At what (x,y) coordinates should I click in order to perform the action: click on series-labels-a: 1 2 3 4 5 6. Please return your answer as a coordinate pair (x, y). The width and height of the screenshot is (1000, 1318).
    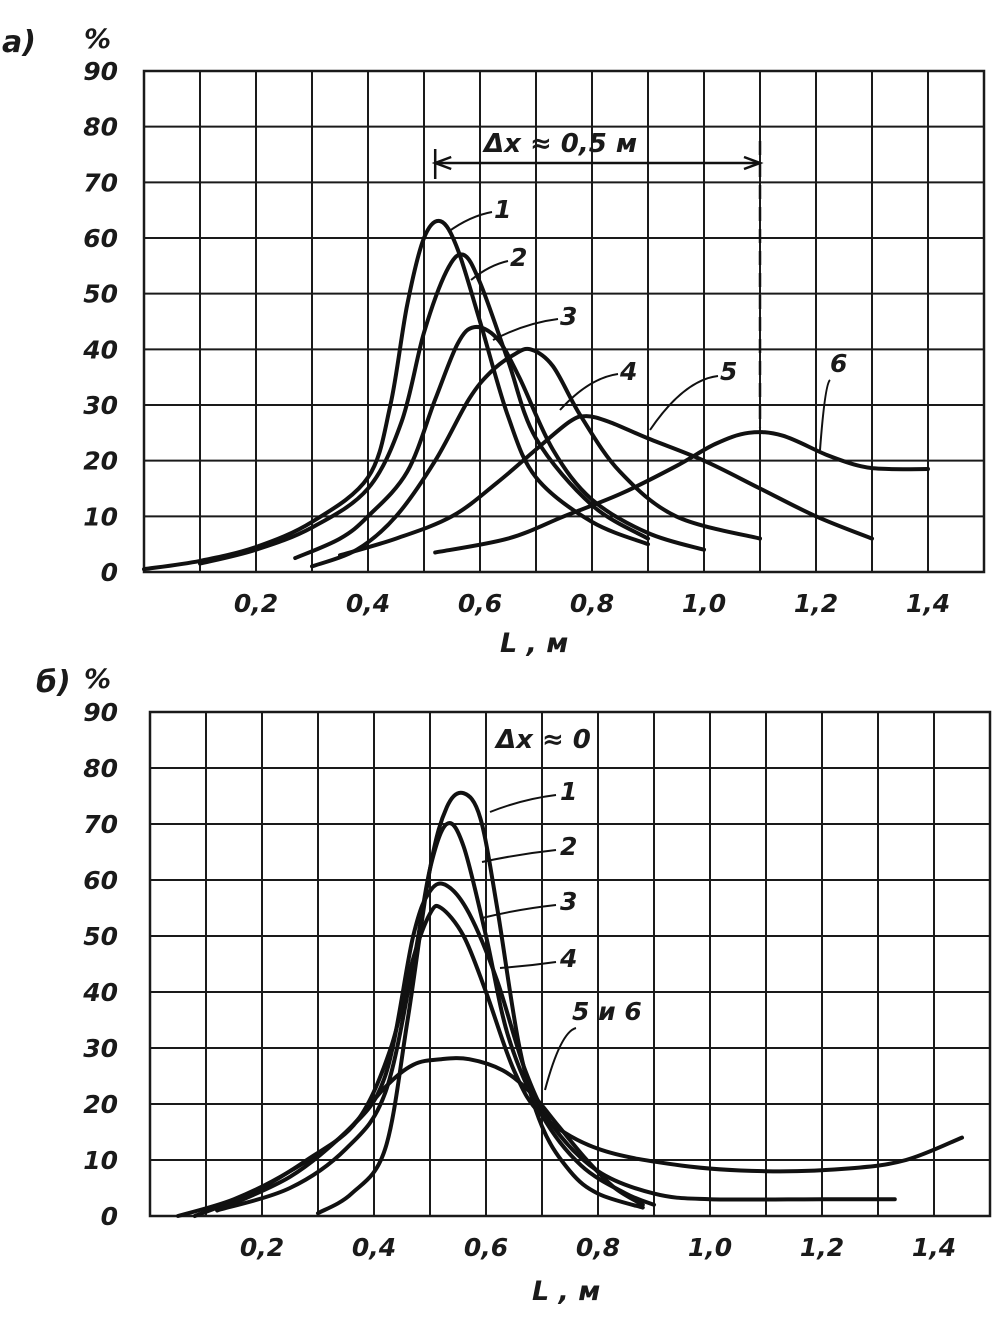
    Looking at the image, I should click on (647, 323).